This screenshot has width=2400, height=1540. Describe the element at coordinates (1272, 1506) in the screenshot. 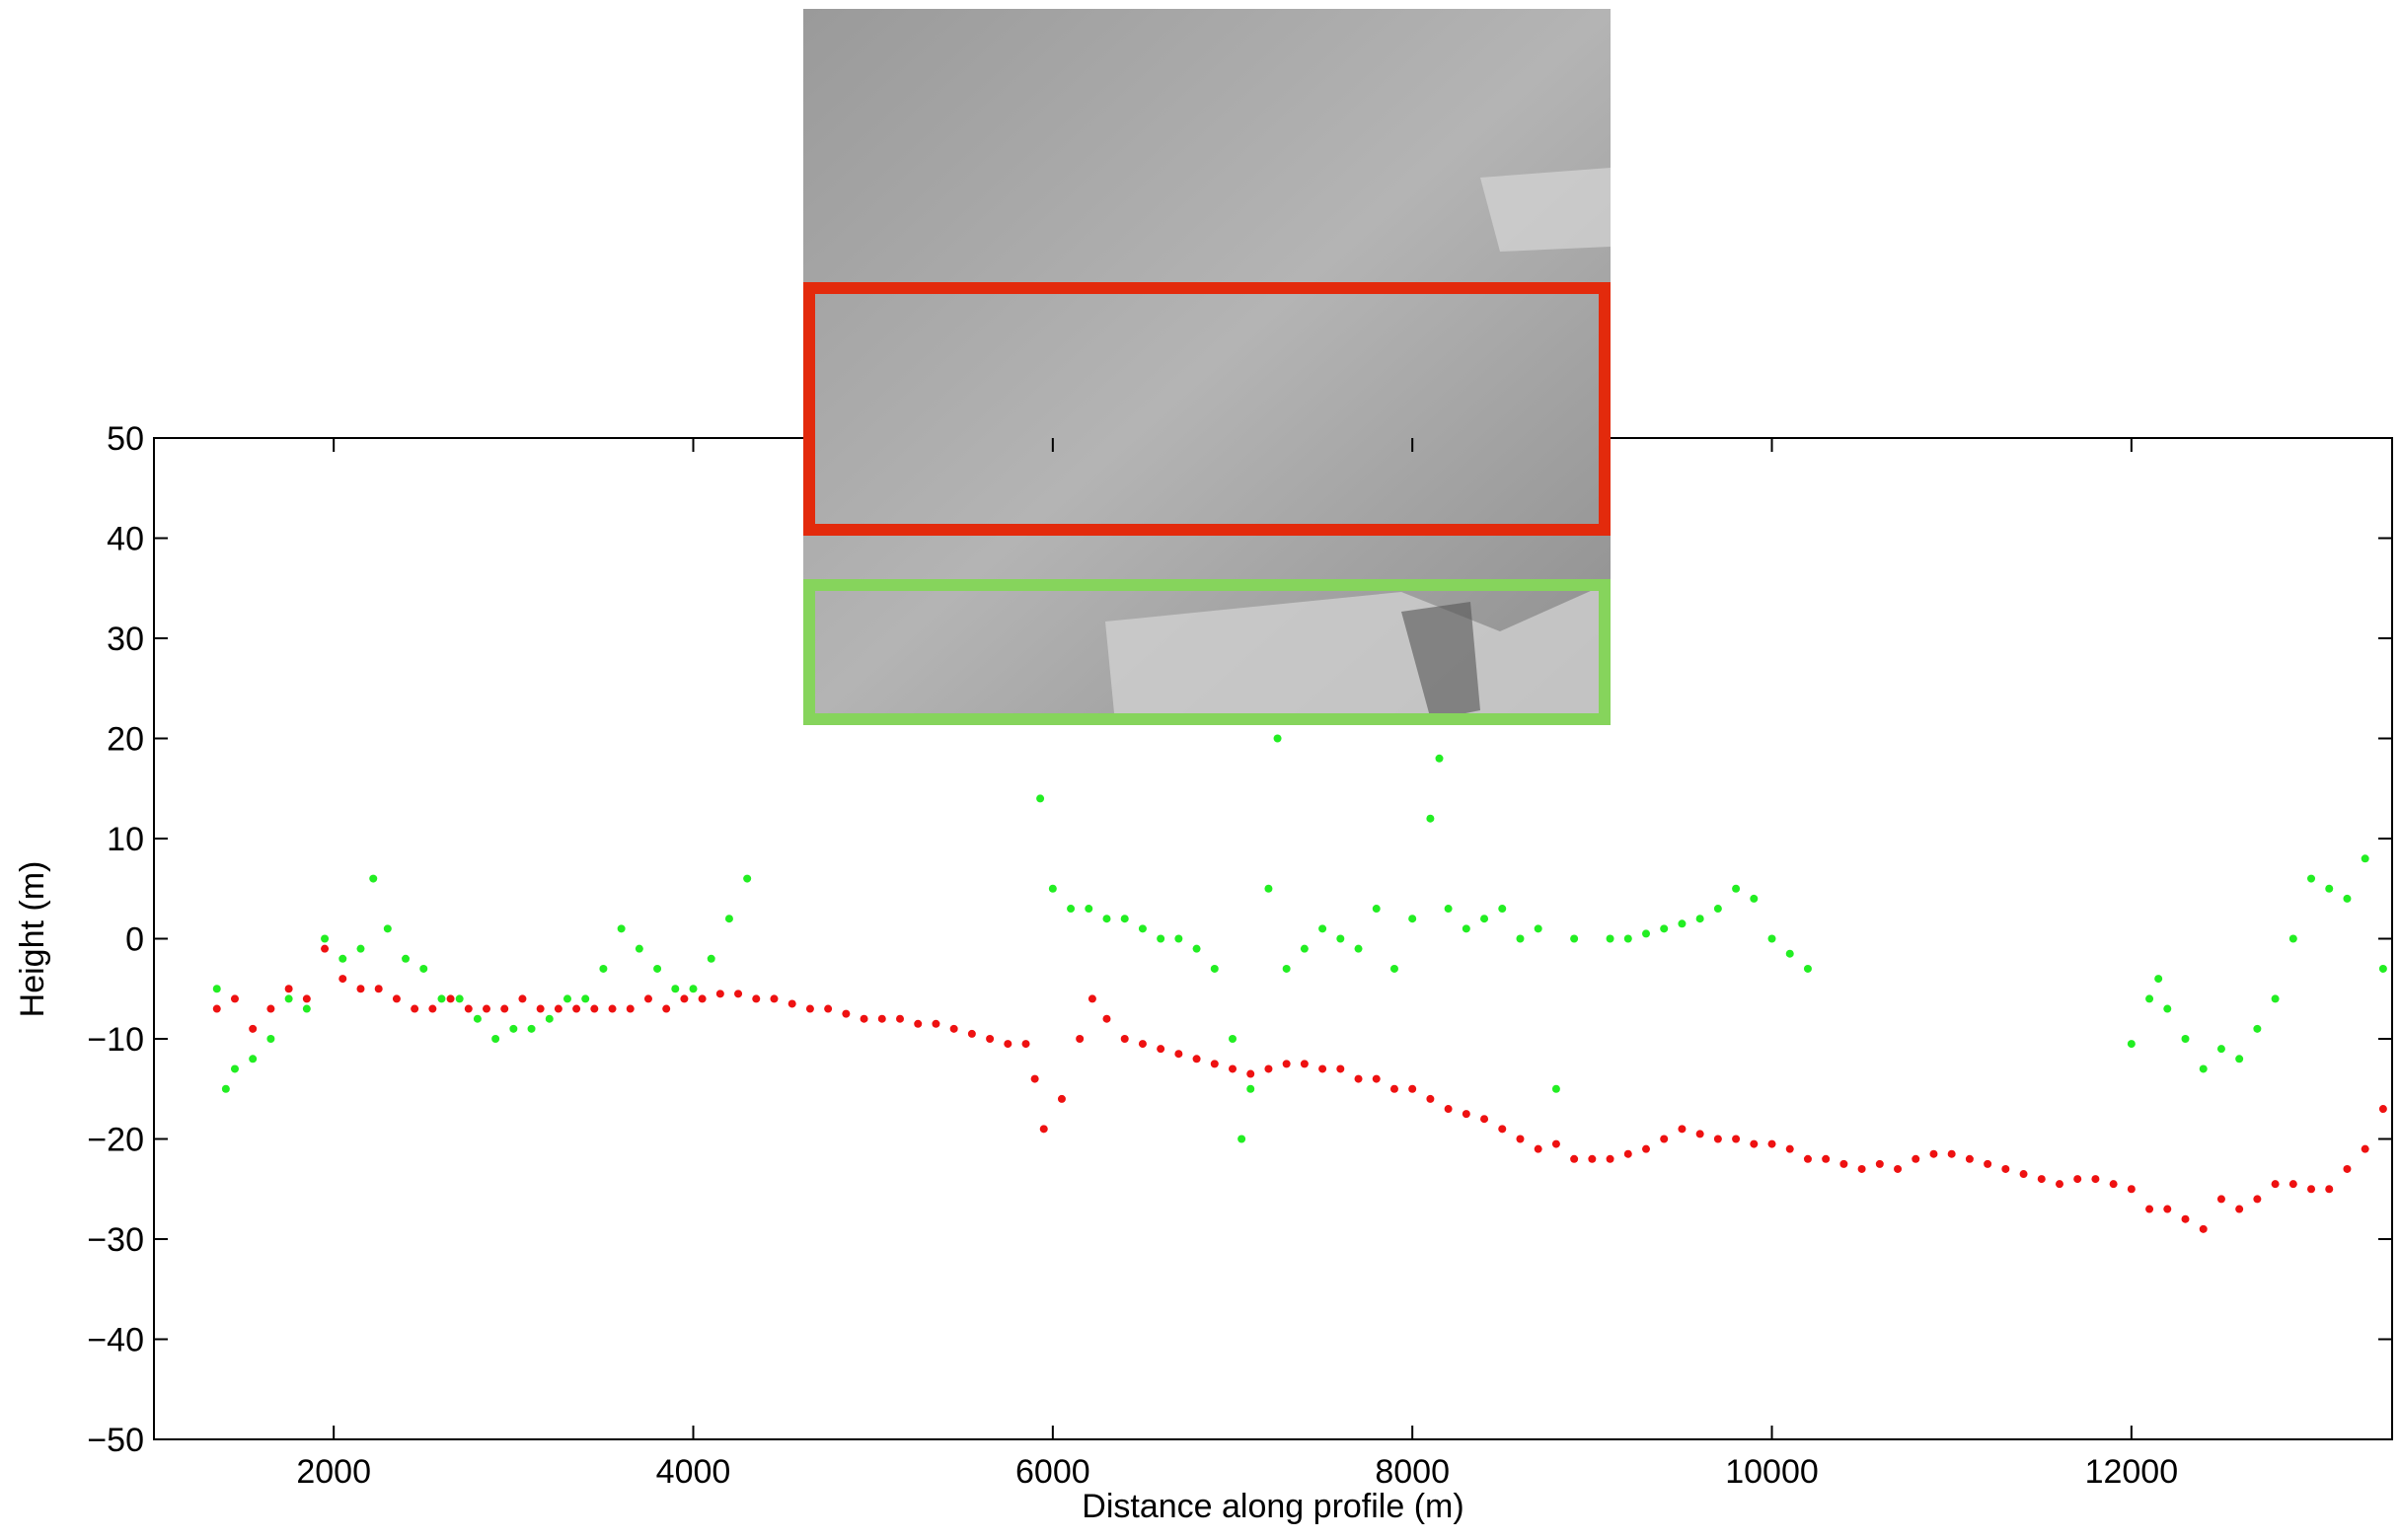

I see `x-axis-label: Distance along profile (m)` at that location.